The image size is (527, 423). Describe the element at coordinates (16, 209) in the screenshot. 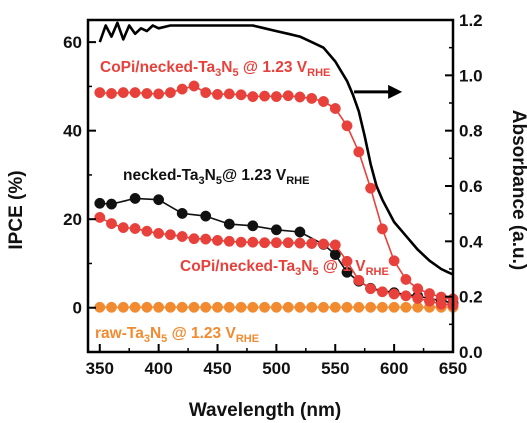

I see `y-axis-title: IPCE (%)` at that location.